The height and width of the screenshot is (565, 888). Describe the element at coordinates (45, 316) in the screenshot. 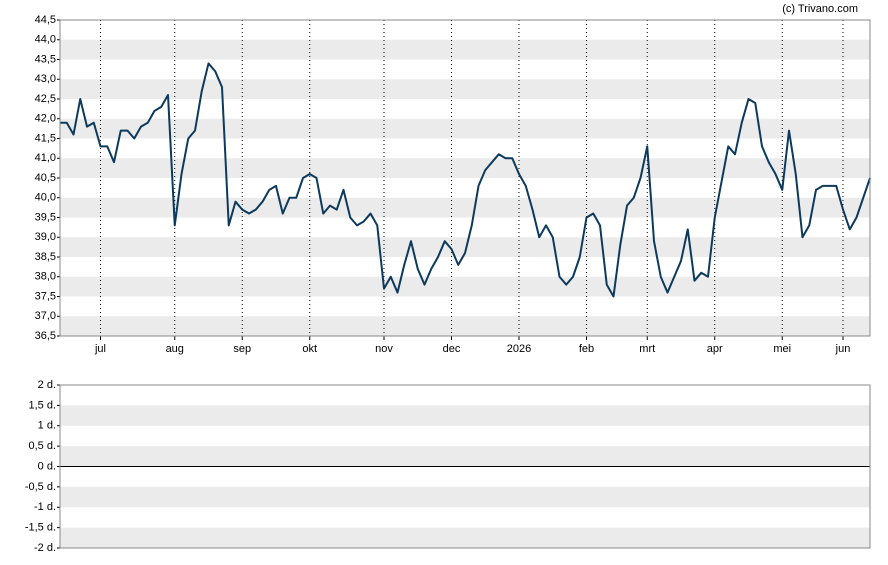

I see `y-tick-label: 37,0` at that location.